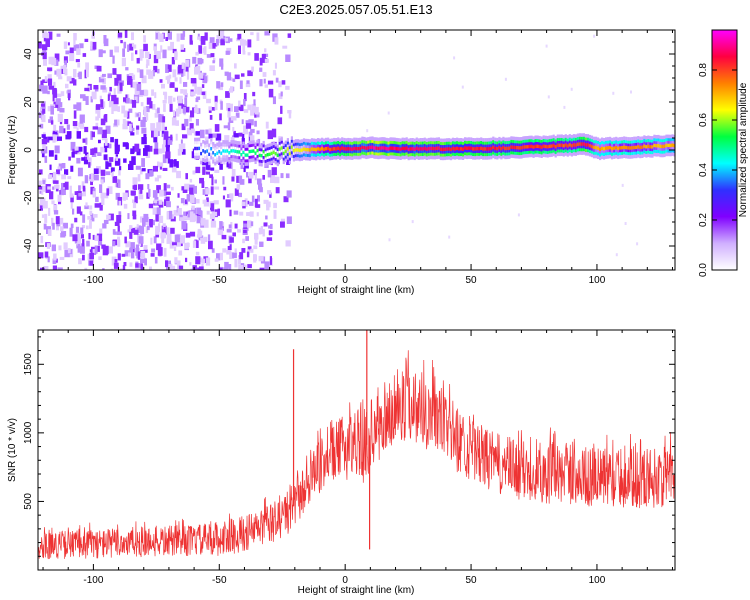 The height and width of the screenshot is (600, 750). Describe the element at coordinates (28, 197) in the screenshot. I see `y-tick-label: -20` at that location.